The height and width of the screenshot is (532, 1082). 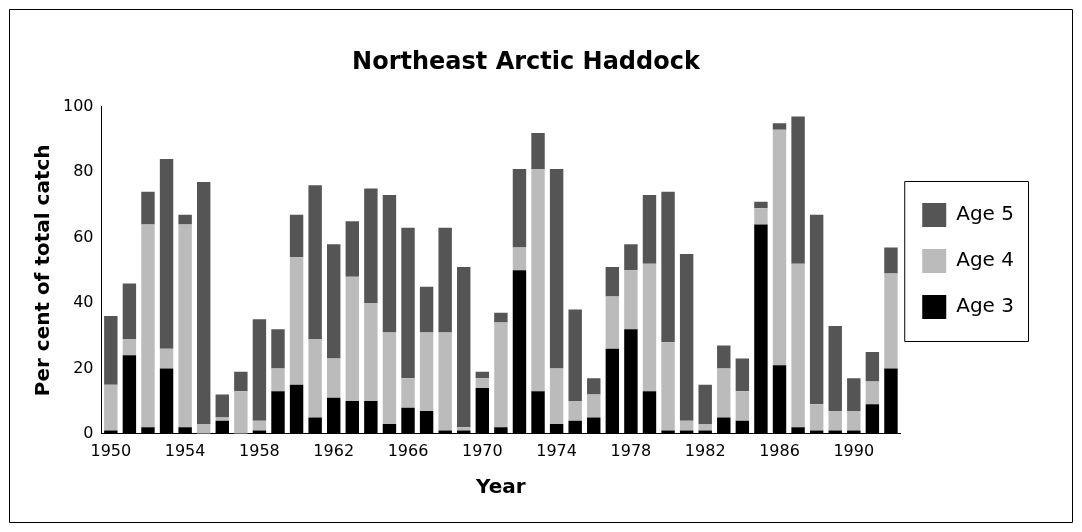 What do you see at coordinates (259, 450) in the screenshot?
I see `x-tick-label: 1958` at bounding box center [259, 450].